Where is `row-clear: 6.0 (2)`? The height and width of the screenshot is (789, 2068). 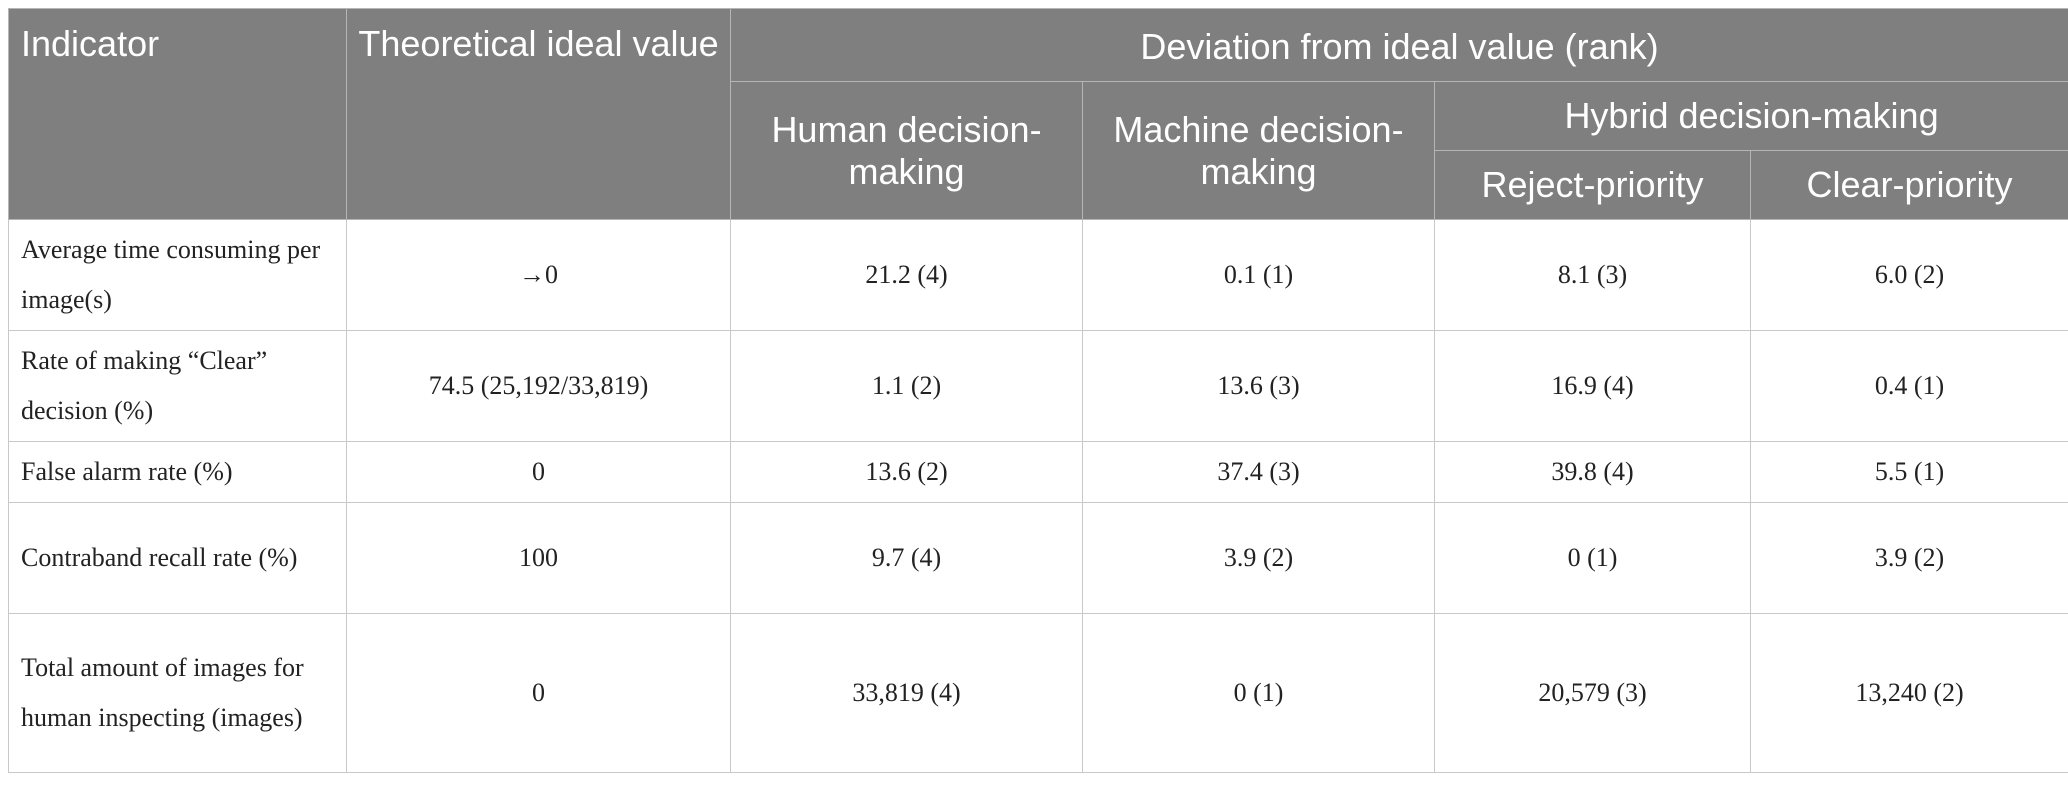 row-clear: 6.0 (2) is located at coordinates (1908, 275).